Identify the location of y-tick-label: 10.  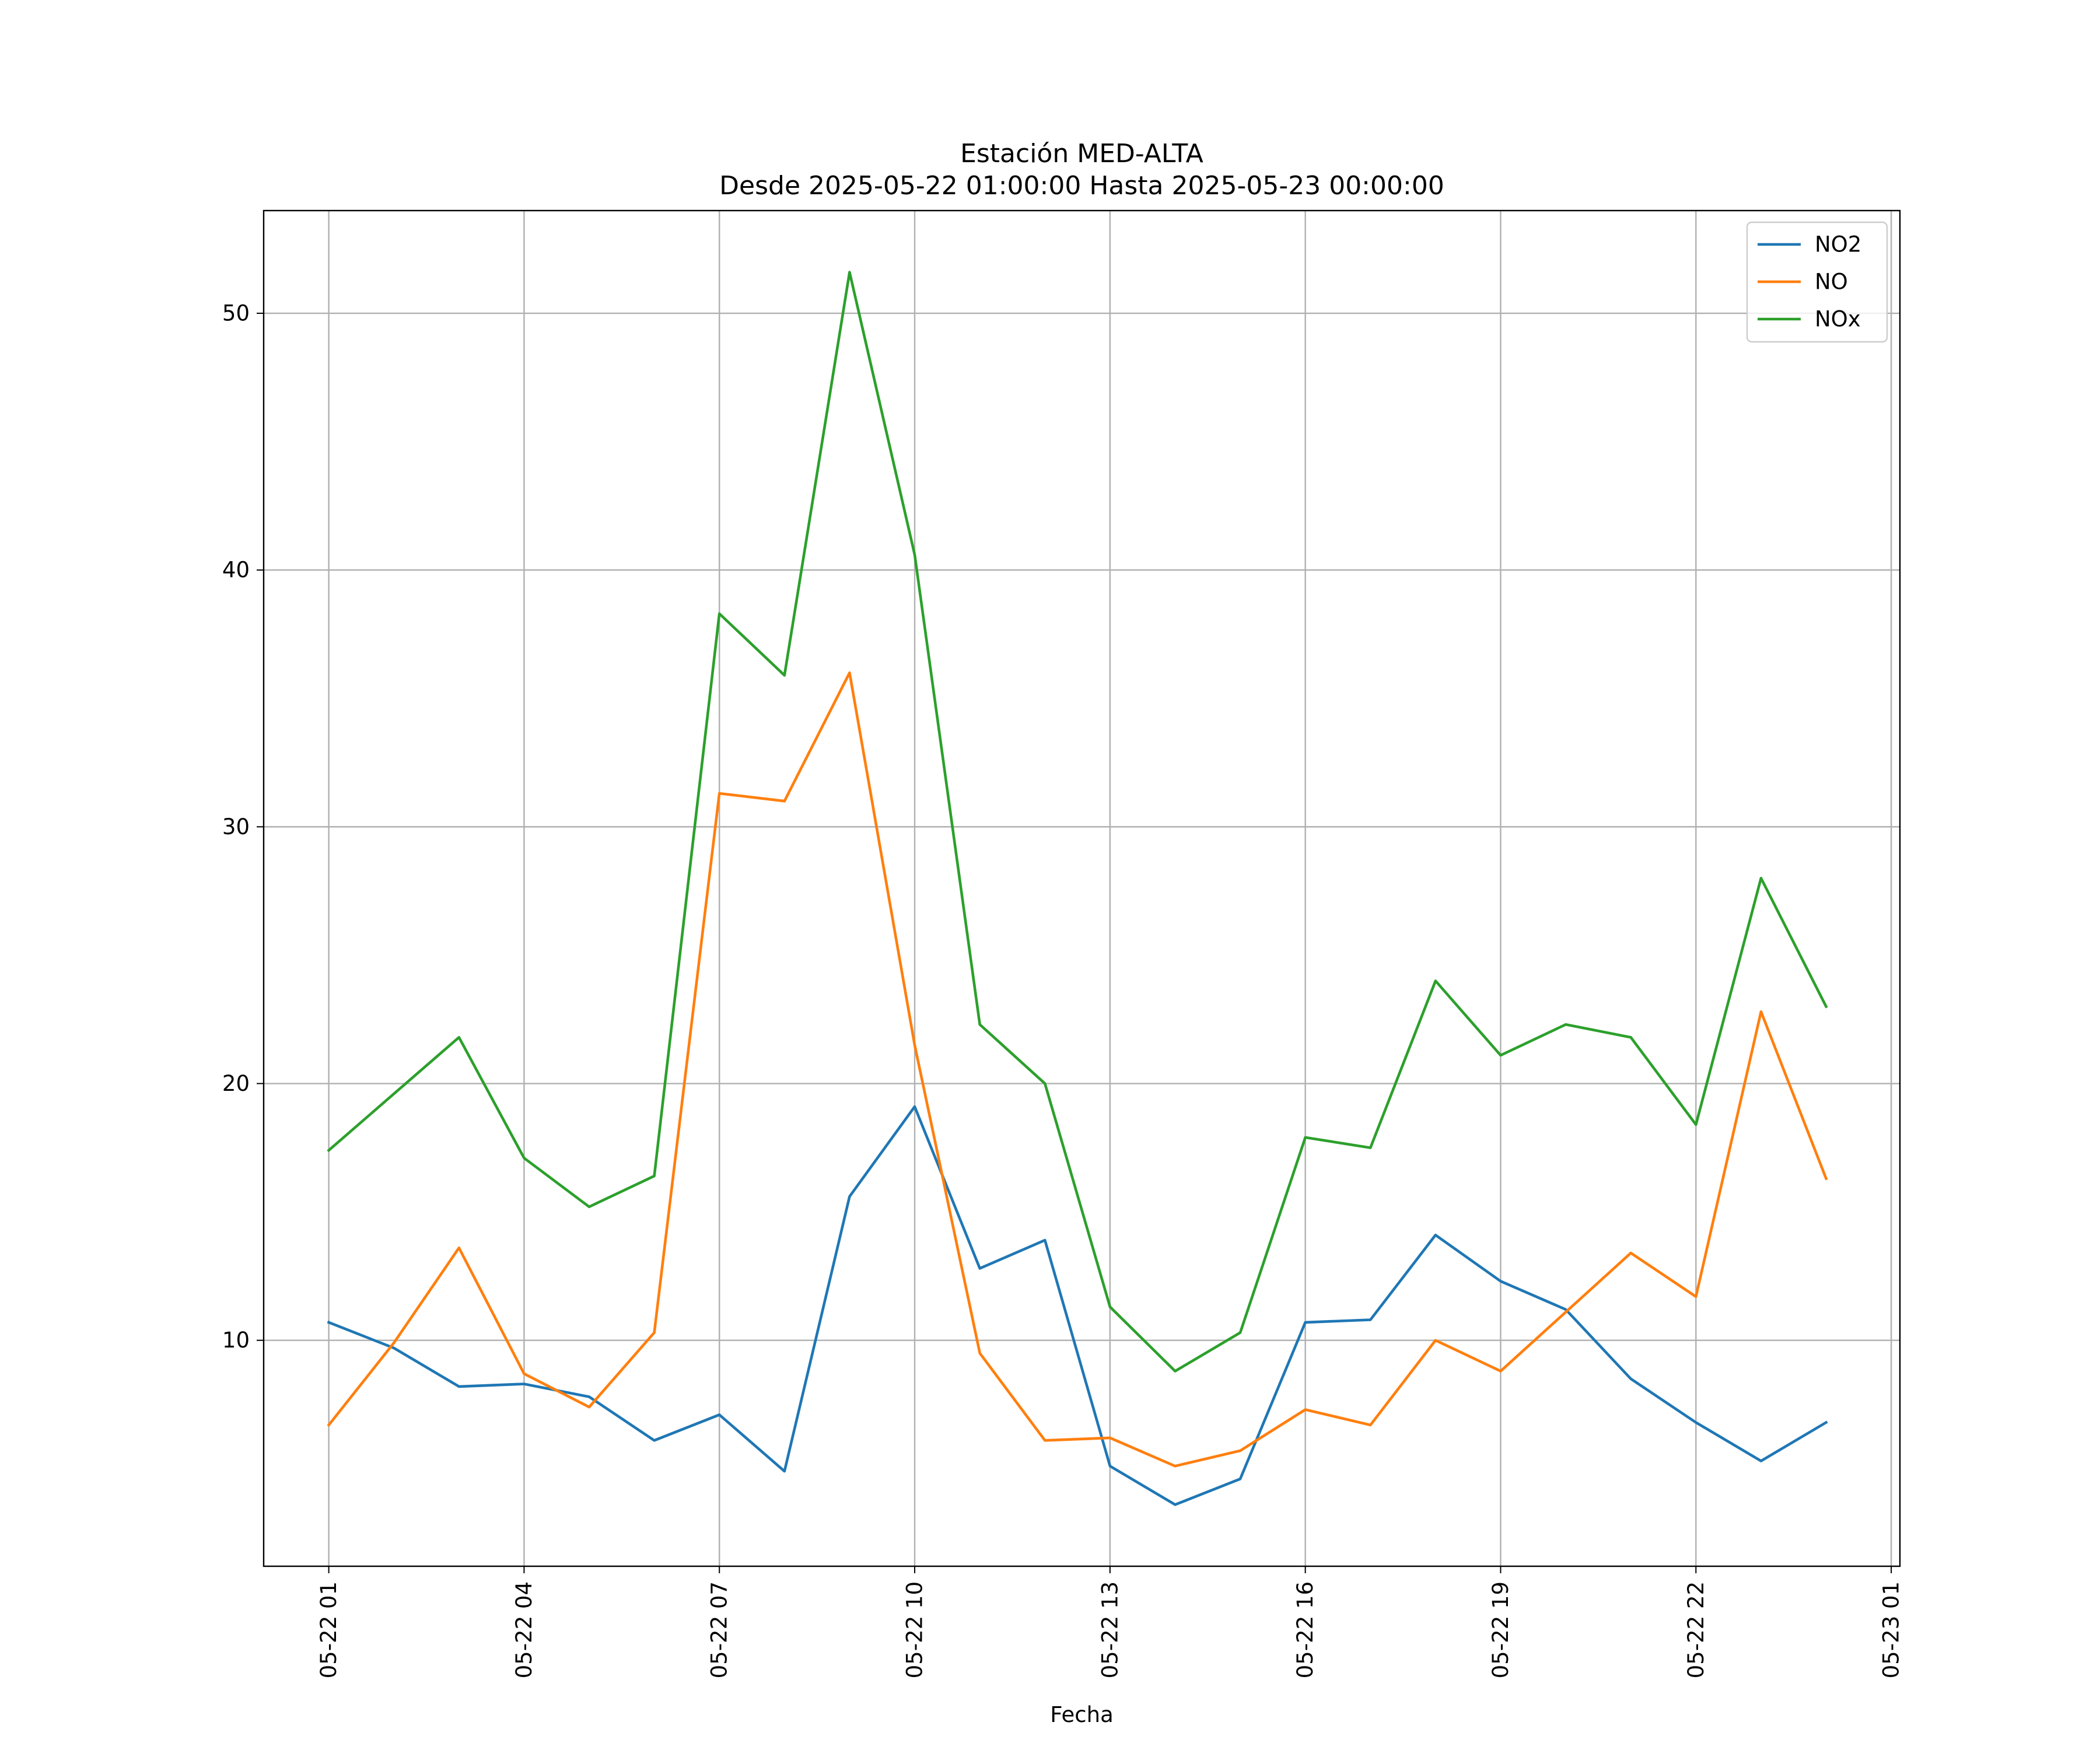
(236, 1340).